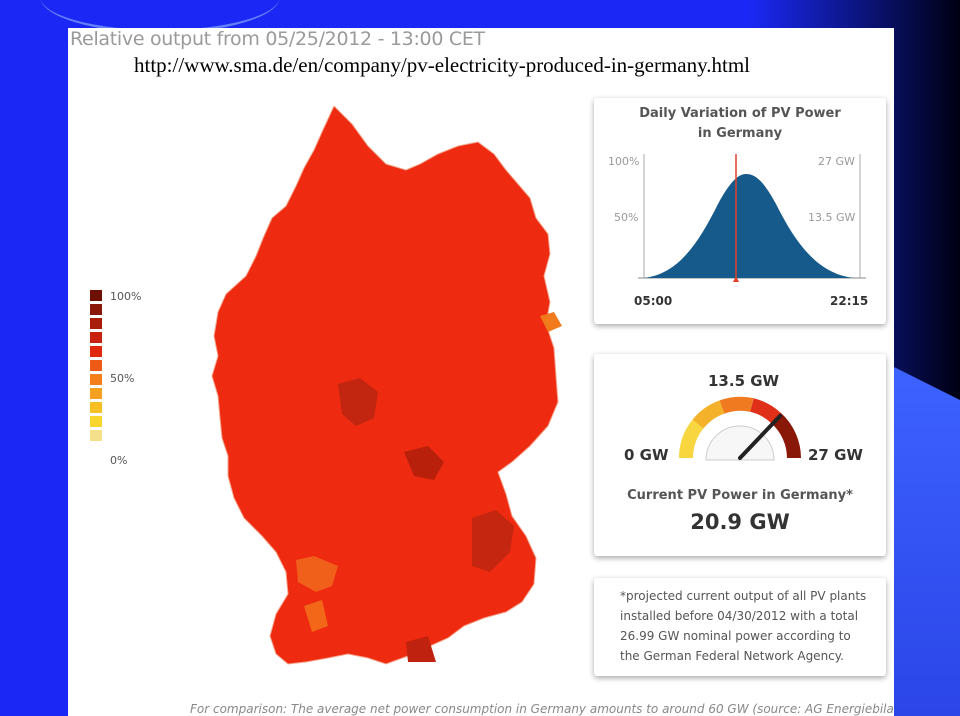  I want to click on gauge-min-label: 0 GW, so click(646, 455).